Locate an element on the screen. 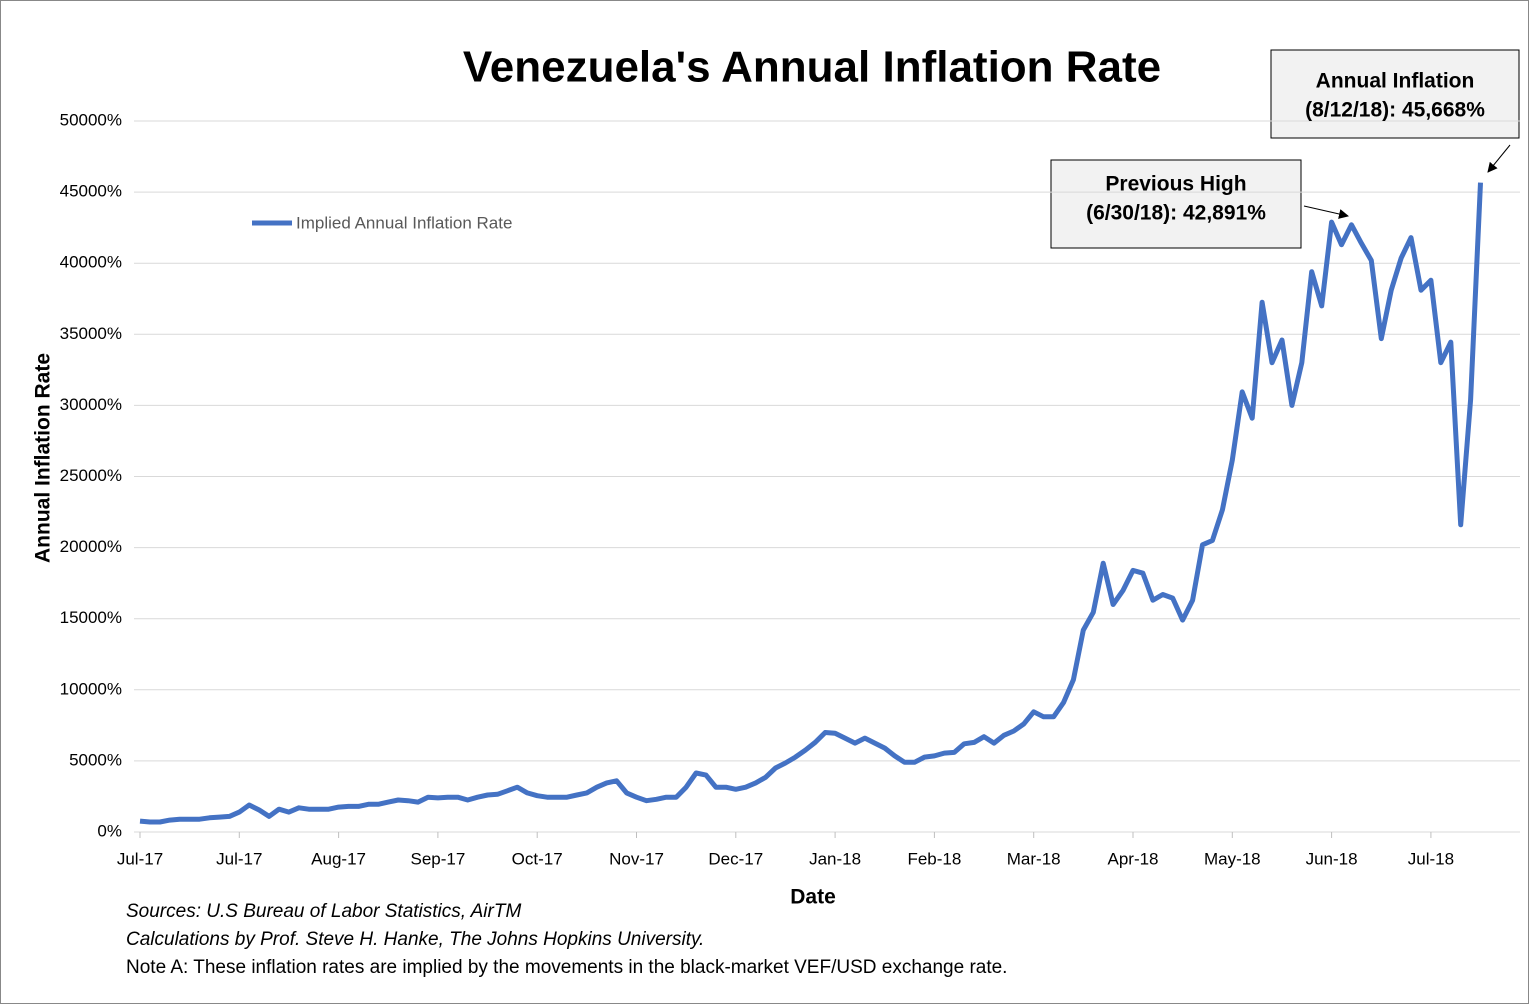 Image resolution: width=1529 pixels, height=1004 pixels. x-tick-label: Nov-17 is located at coordinates (636, 858).